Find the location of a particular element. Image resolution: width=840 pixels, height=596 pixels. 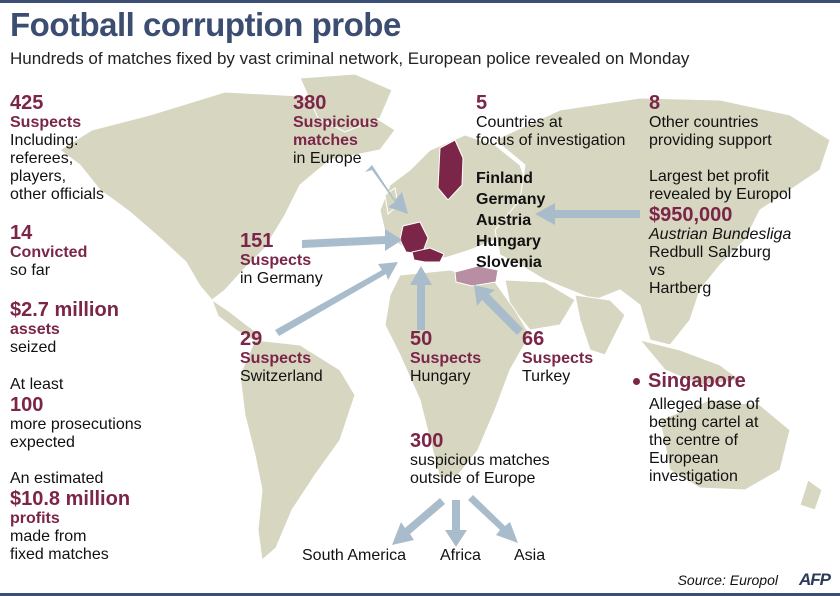

assets-block: $2.7 million assets seized is located at coordinates (64, 328).